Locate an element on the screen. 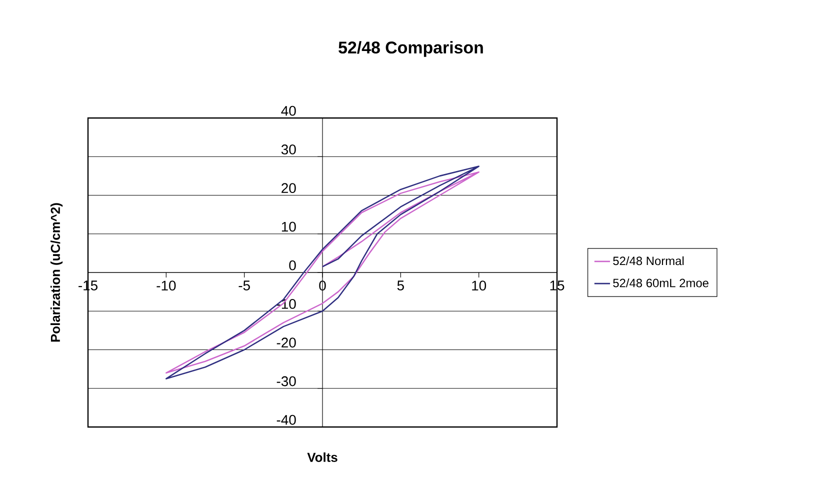 The width and height of the screenshot is (823, 496). legend-label: 52/48 60mL 2moe is located at coordinates (660, 283).